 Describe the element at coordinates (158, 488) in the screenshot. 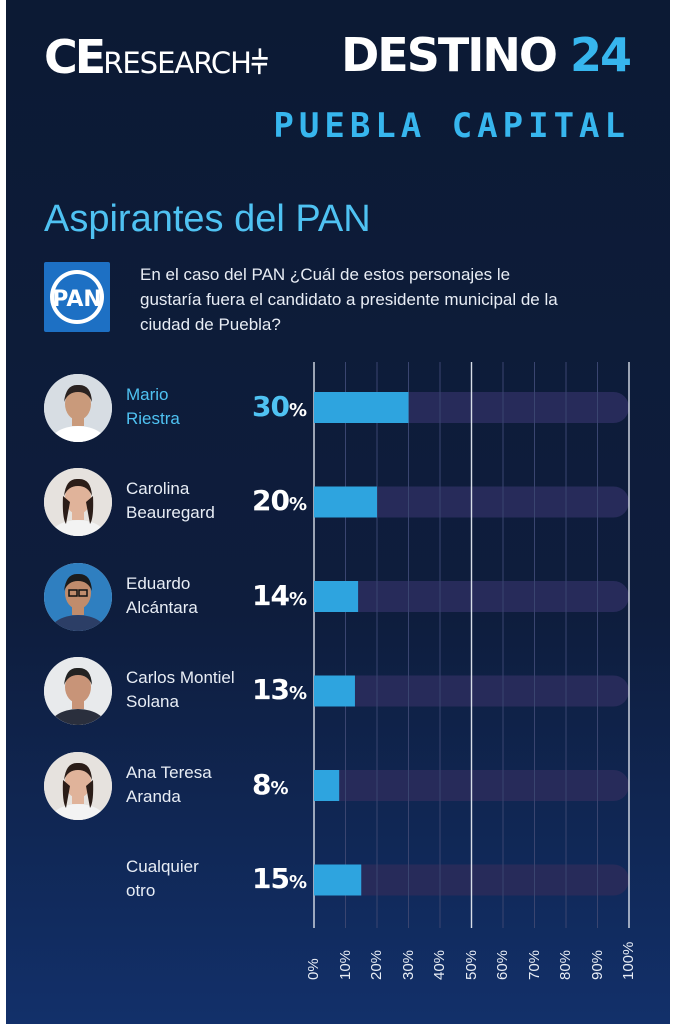

I see `candidate-name-line: Carolina` at that location.